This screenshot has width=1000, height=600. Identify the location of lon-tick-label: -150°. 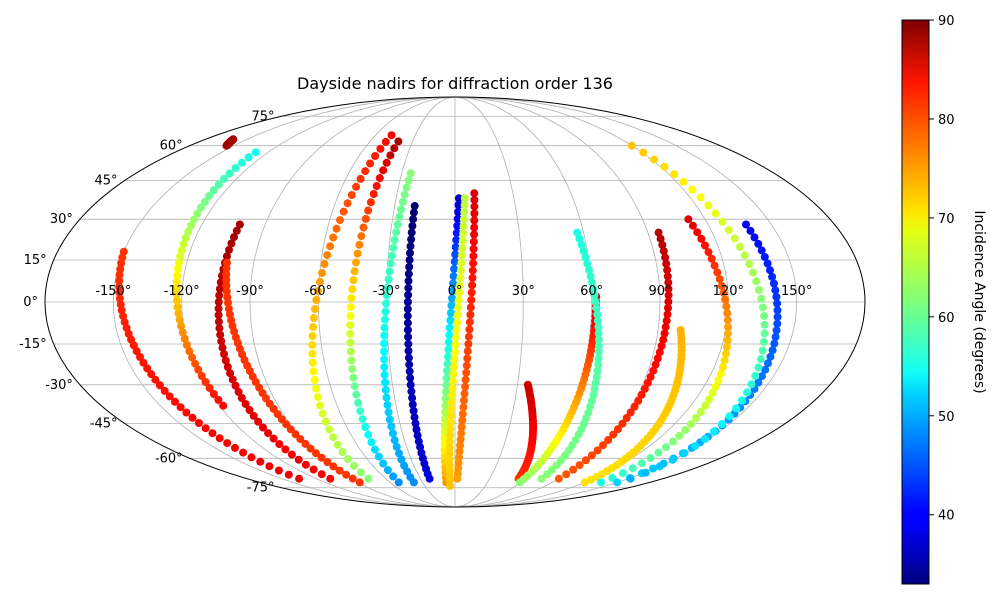
(113, 291).